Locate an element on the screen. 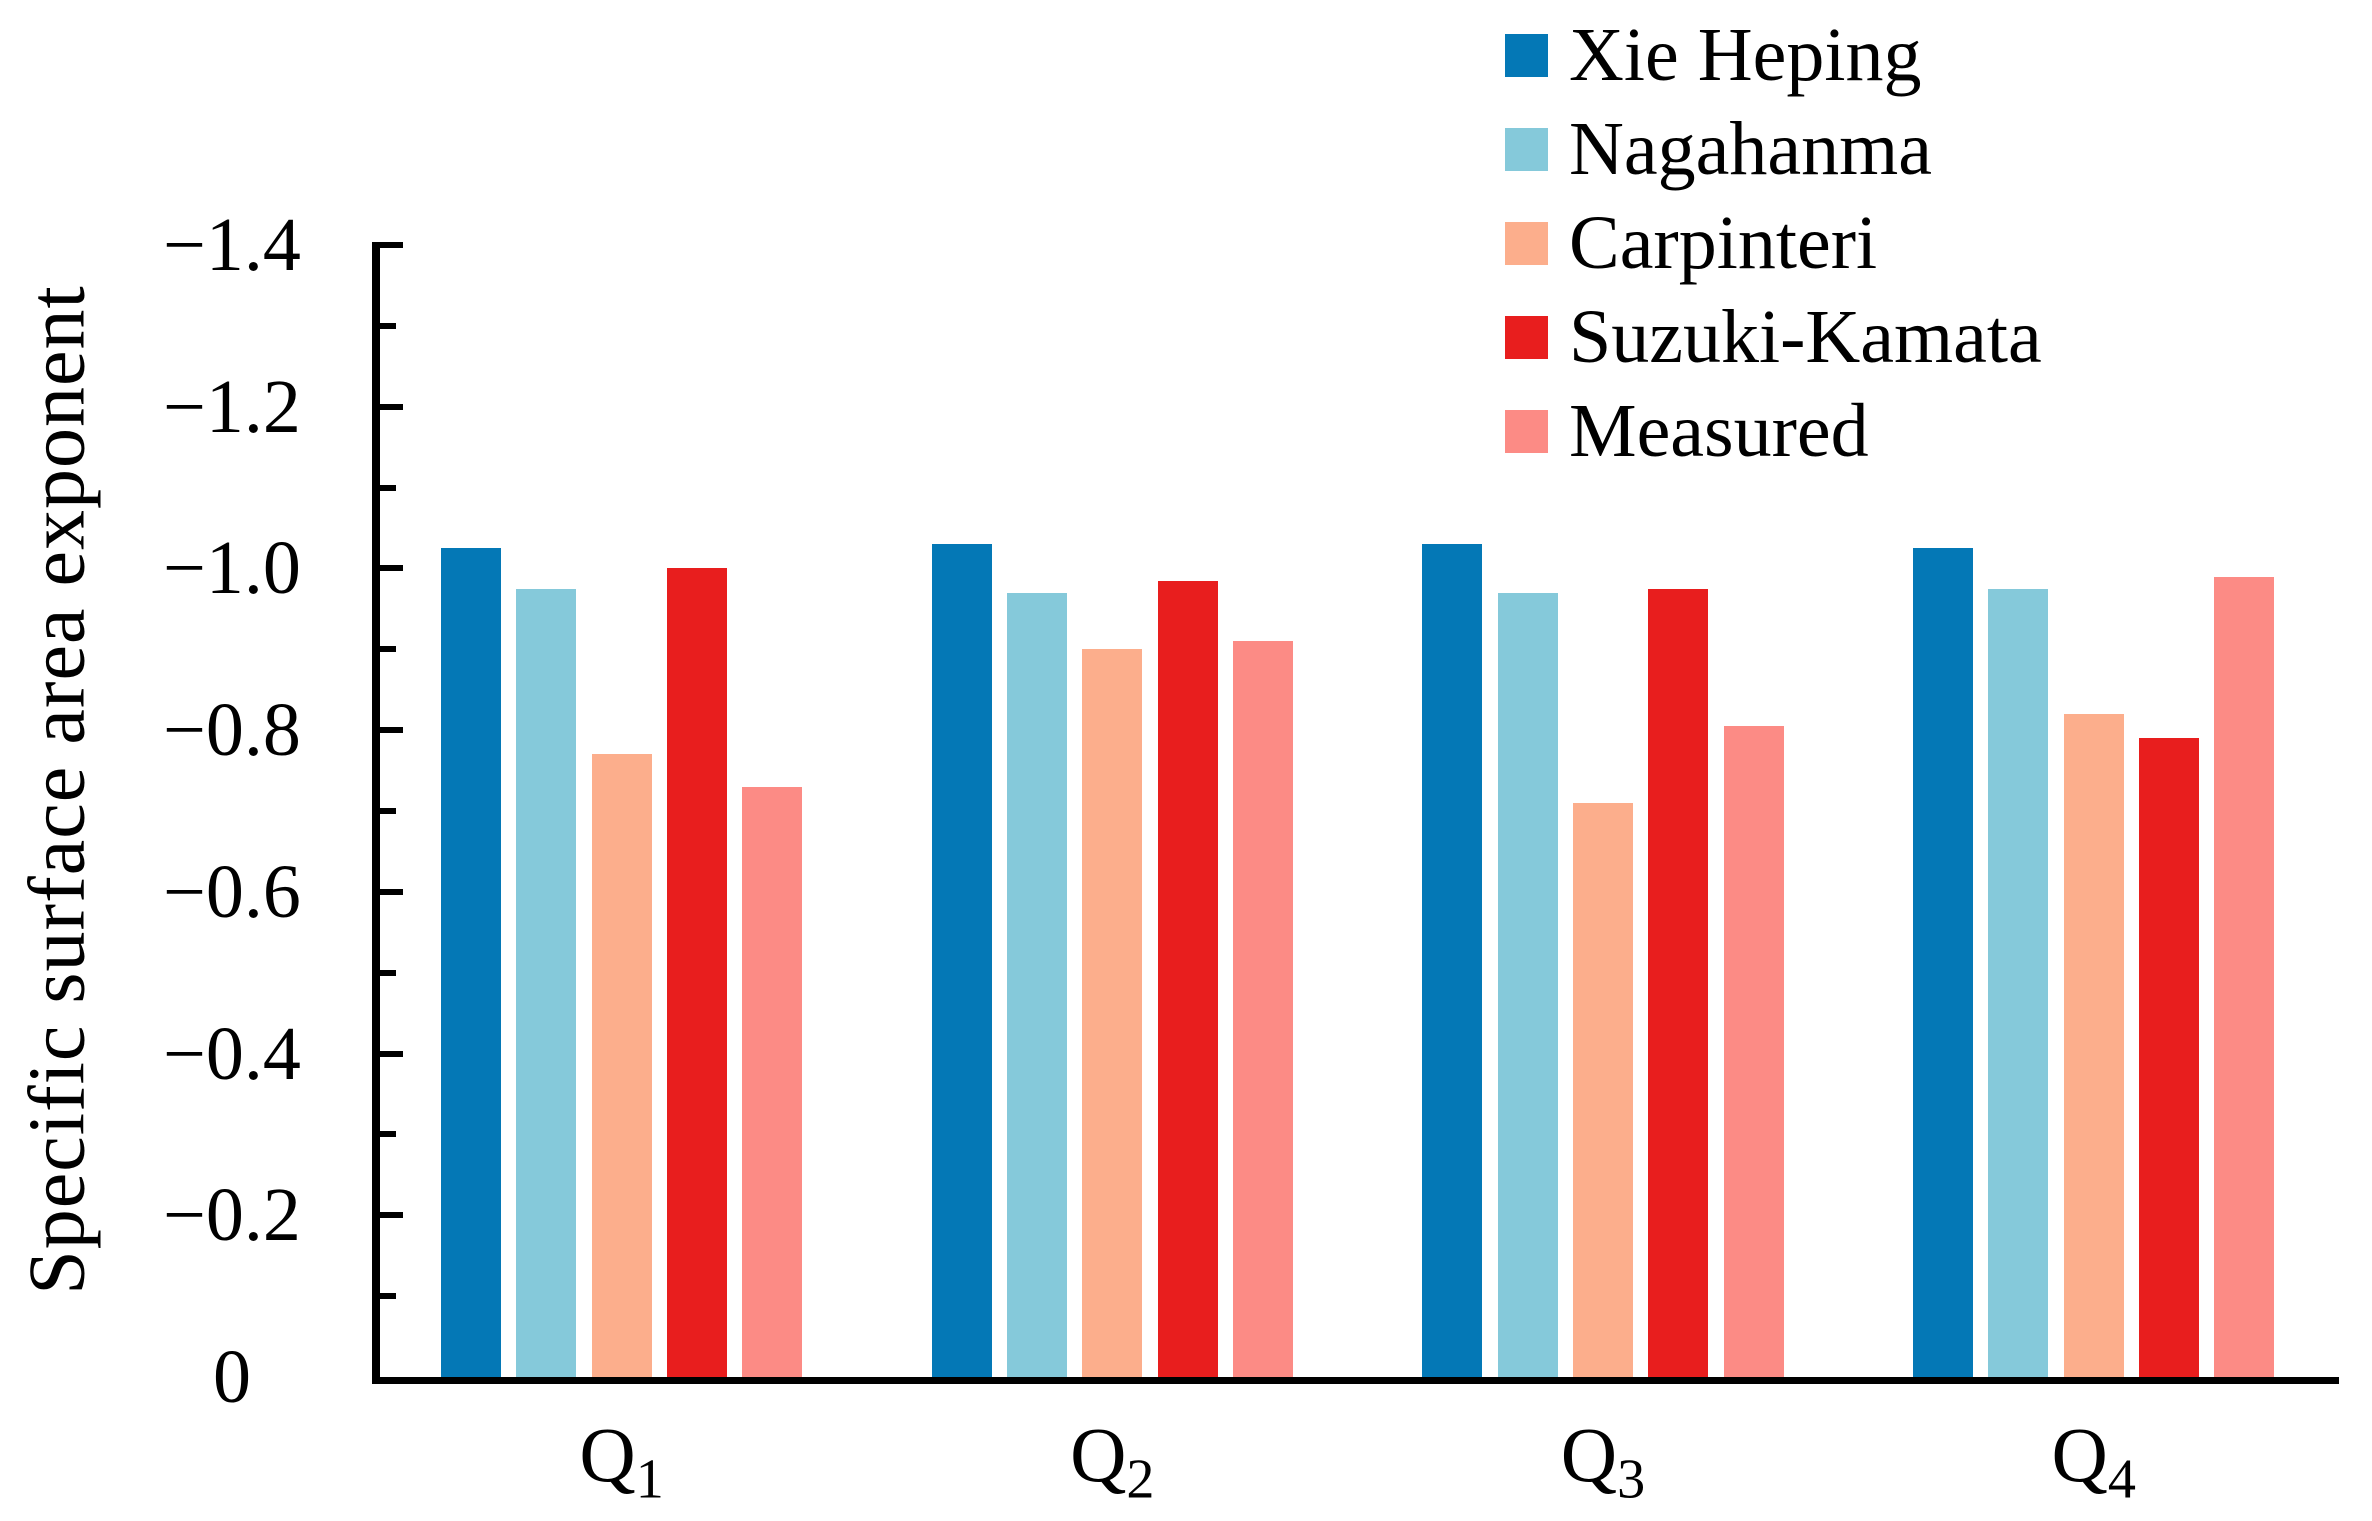  y-tick-label-1: −1.0 is located at coordinates (232, 568).